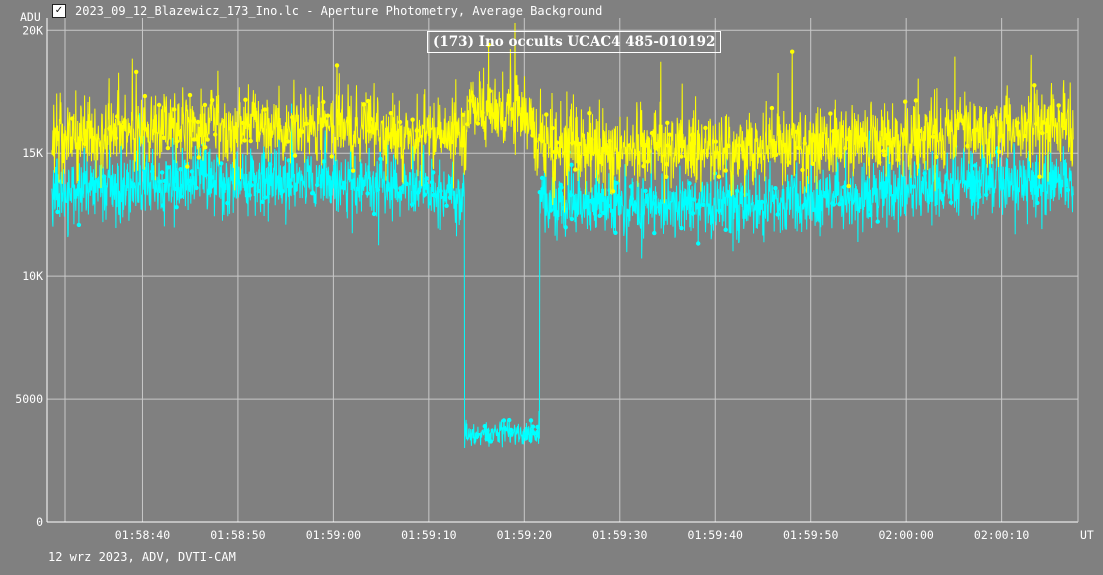 The image size is (1103, 575). Describe the element at coordinates (32, 153) in the screenshot. I see `y-tick-label: 15K` at that location.